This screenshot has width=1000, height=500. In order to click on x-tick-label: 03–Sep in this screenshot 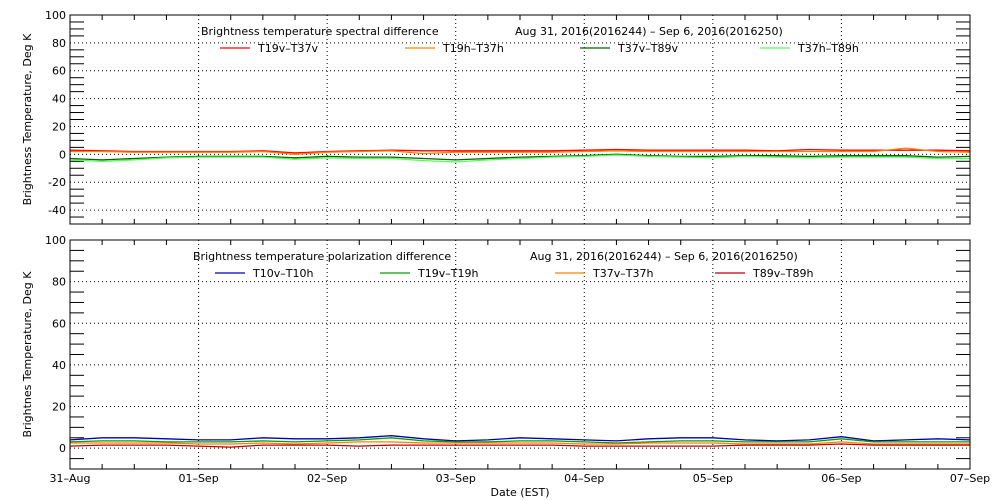, I will do `click(456, 478)`.